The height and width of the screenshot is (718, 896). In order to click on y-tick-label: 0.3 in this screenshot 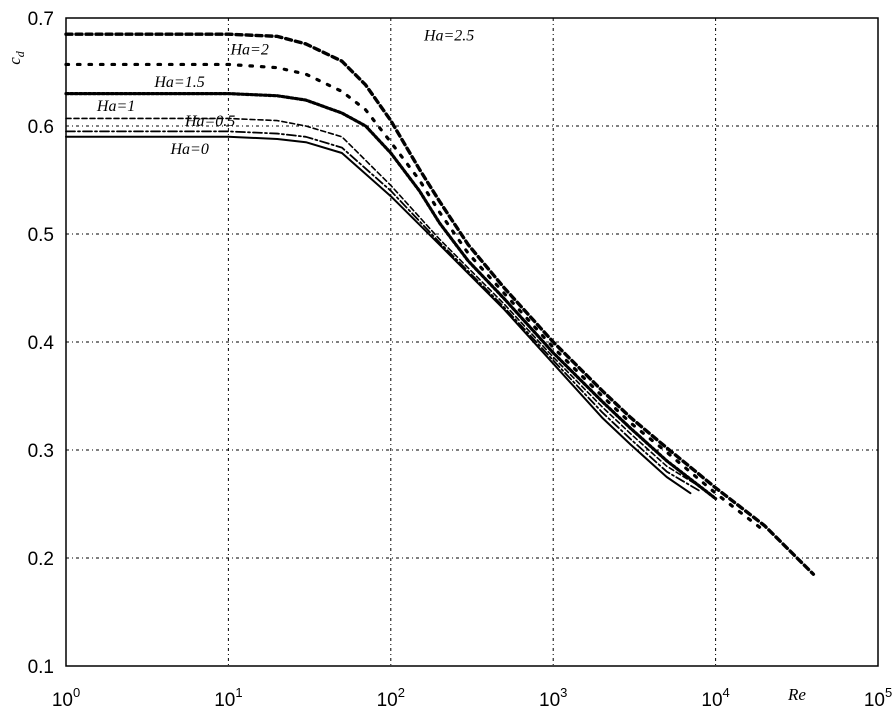, I will do `click(41, 451)`.